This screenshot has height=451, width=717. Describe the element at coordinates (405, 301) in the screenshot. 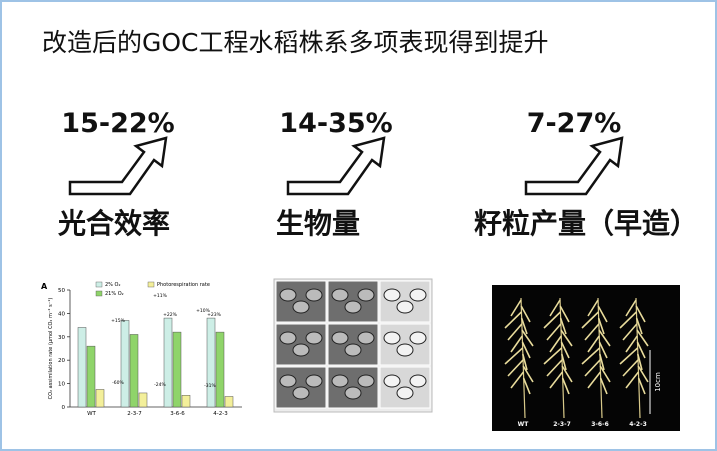

I see `micrograph-panel` at that location.